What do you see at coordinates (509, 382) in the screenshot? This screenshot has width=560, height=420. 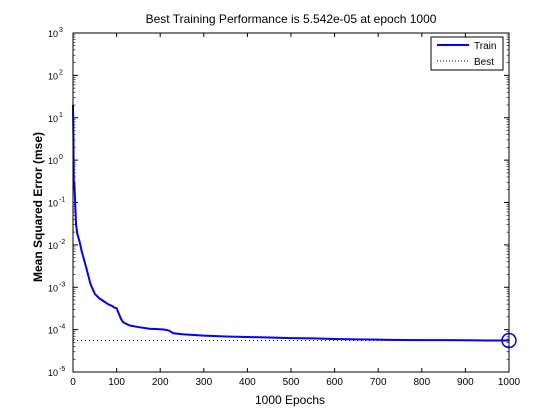 I see `x-tick-label: 1000` at bounding box center [509, 382].